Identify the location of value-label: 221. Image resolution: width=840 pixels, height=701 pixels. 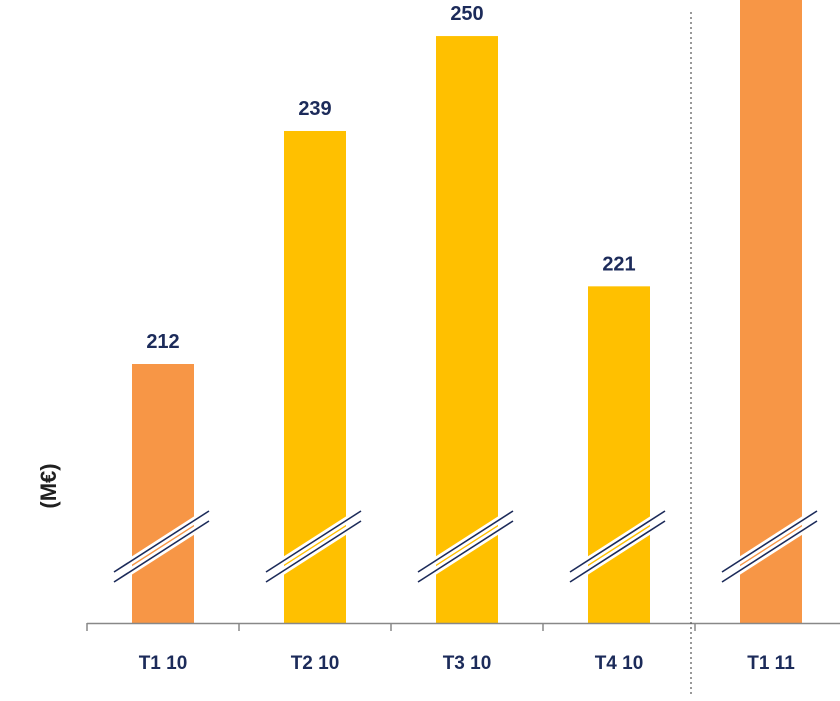
(618, 264).